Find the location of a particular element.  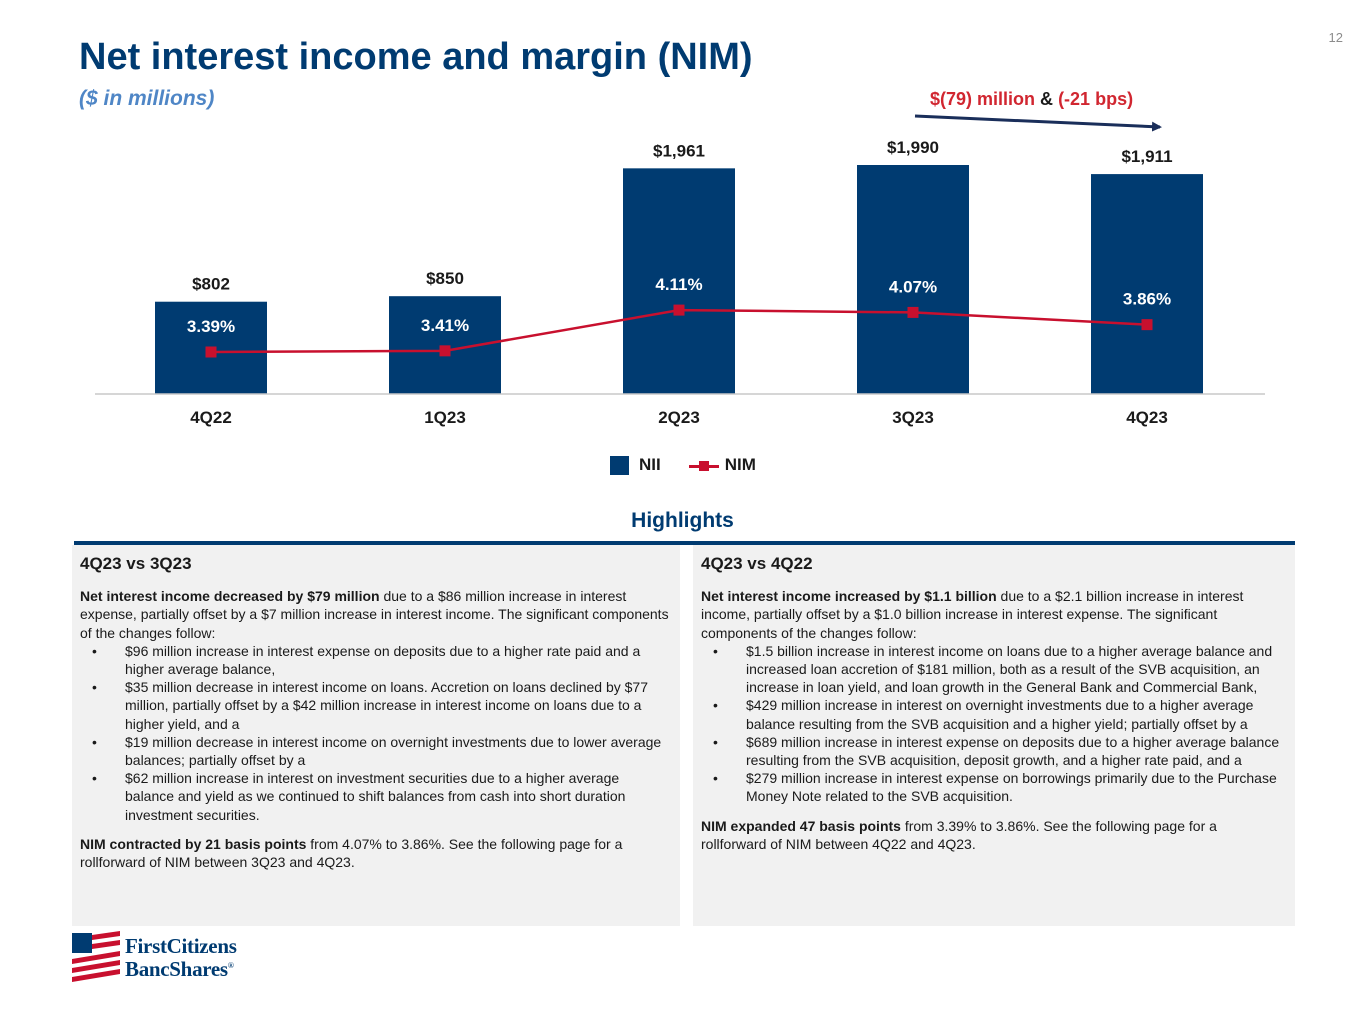

change-joiner: & is located at coordinates (1047, 99).